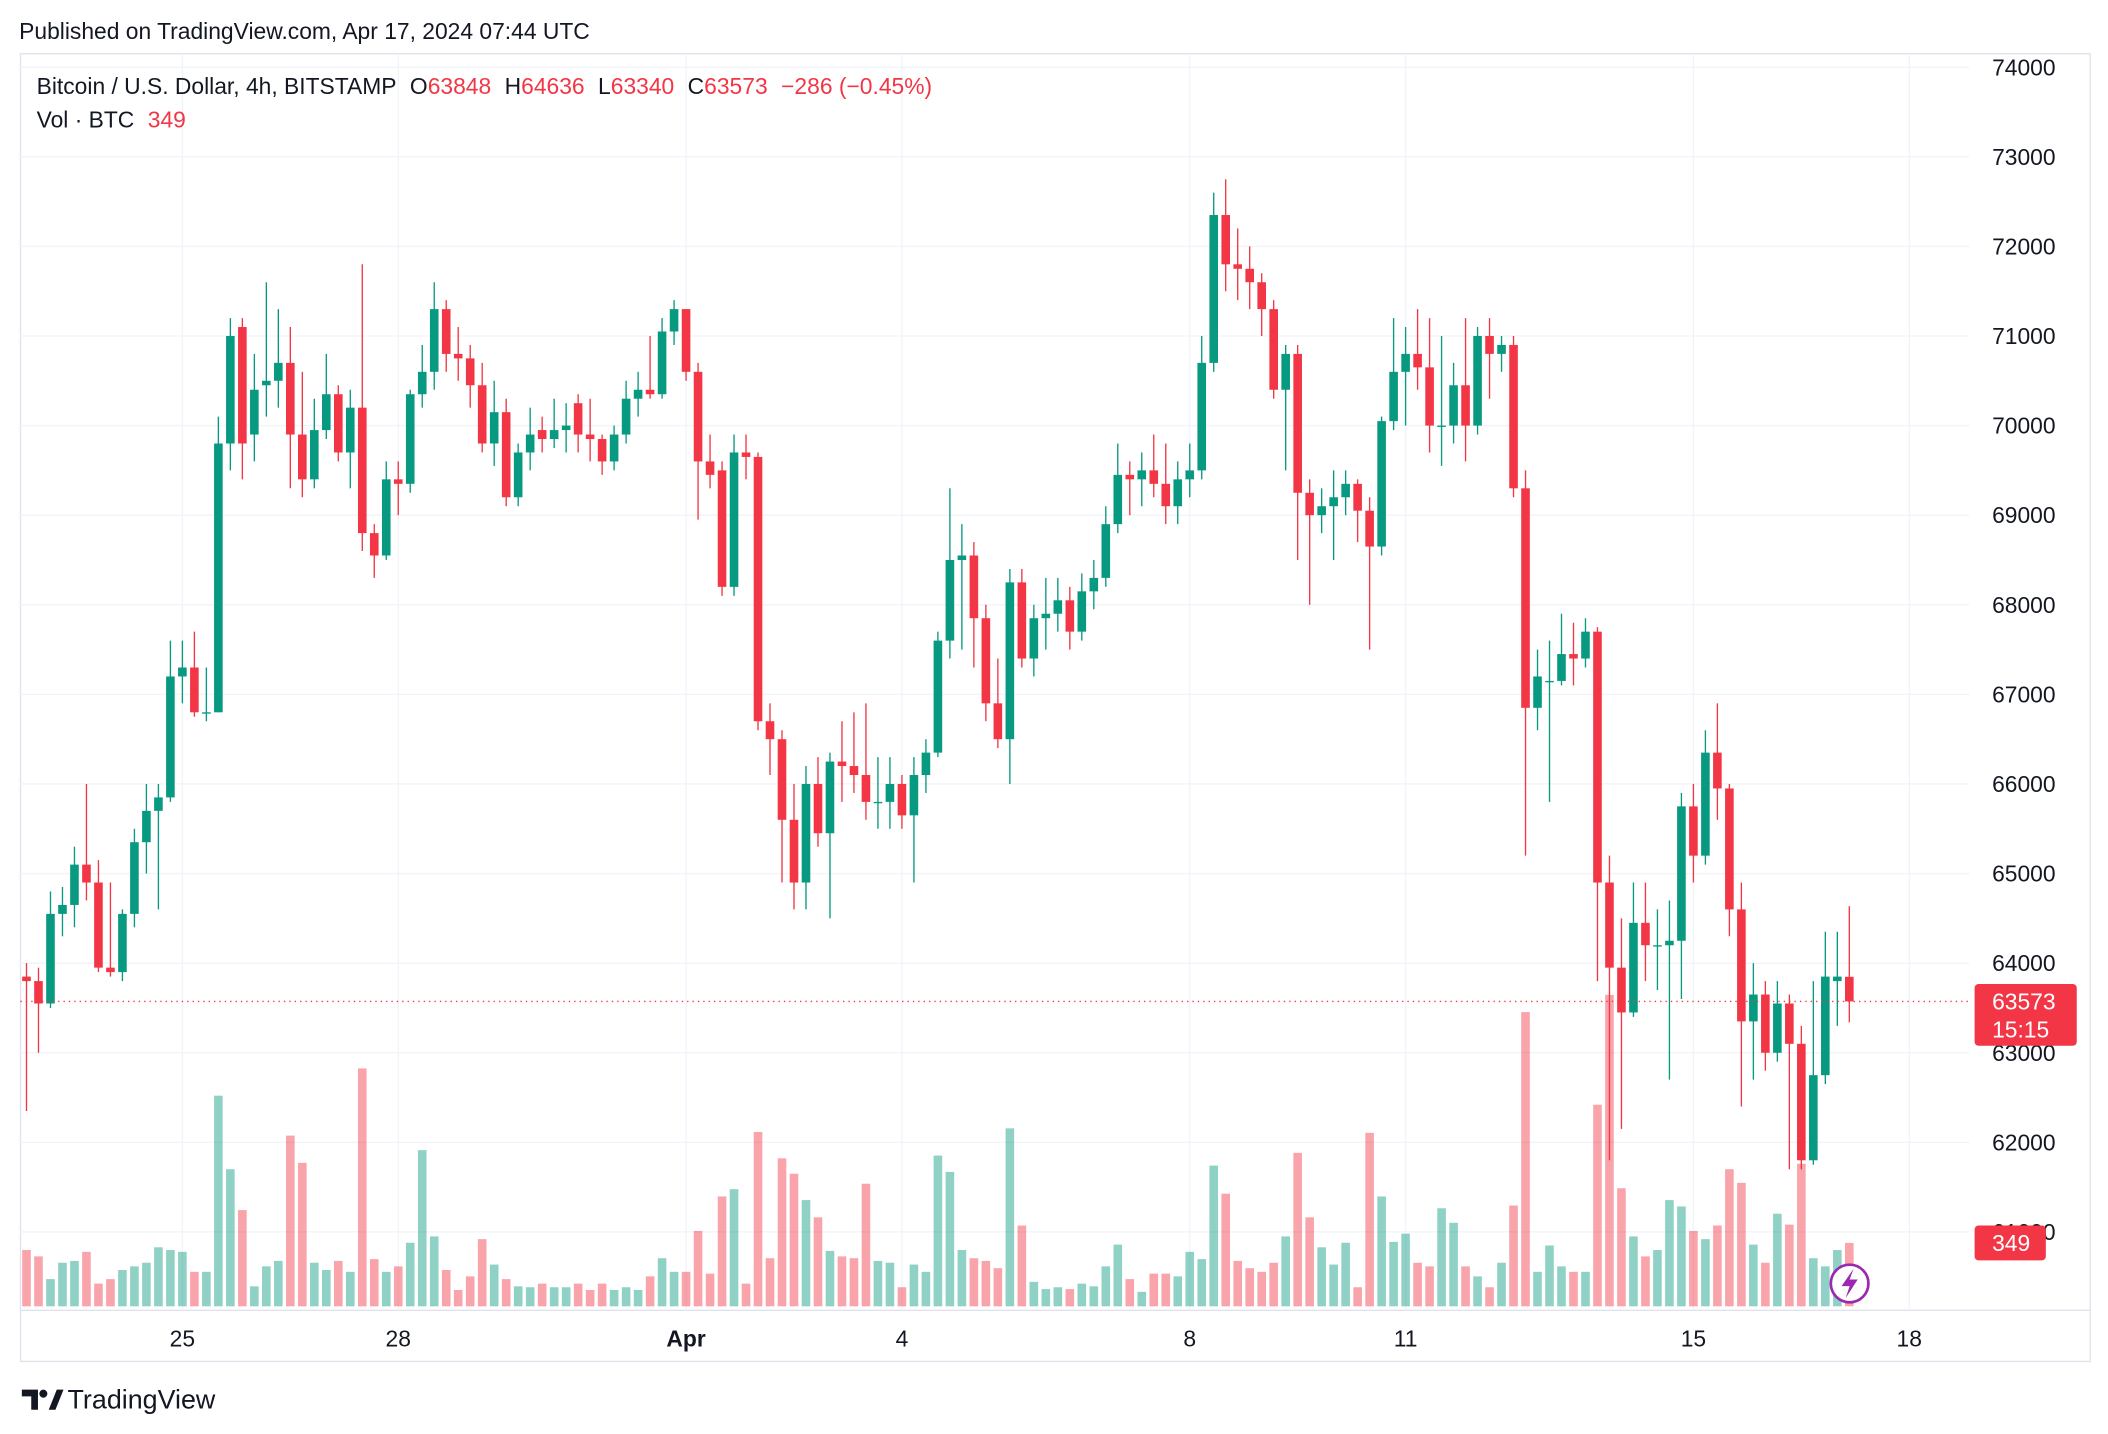 This screenshot has height=1434, width=2108. I want to click on icon-bolt, so click(1849, 1283).